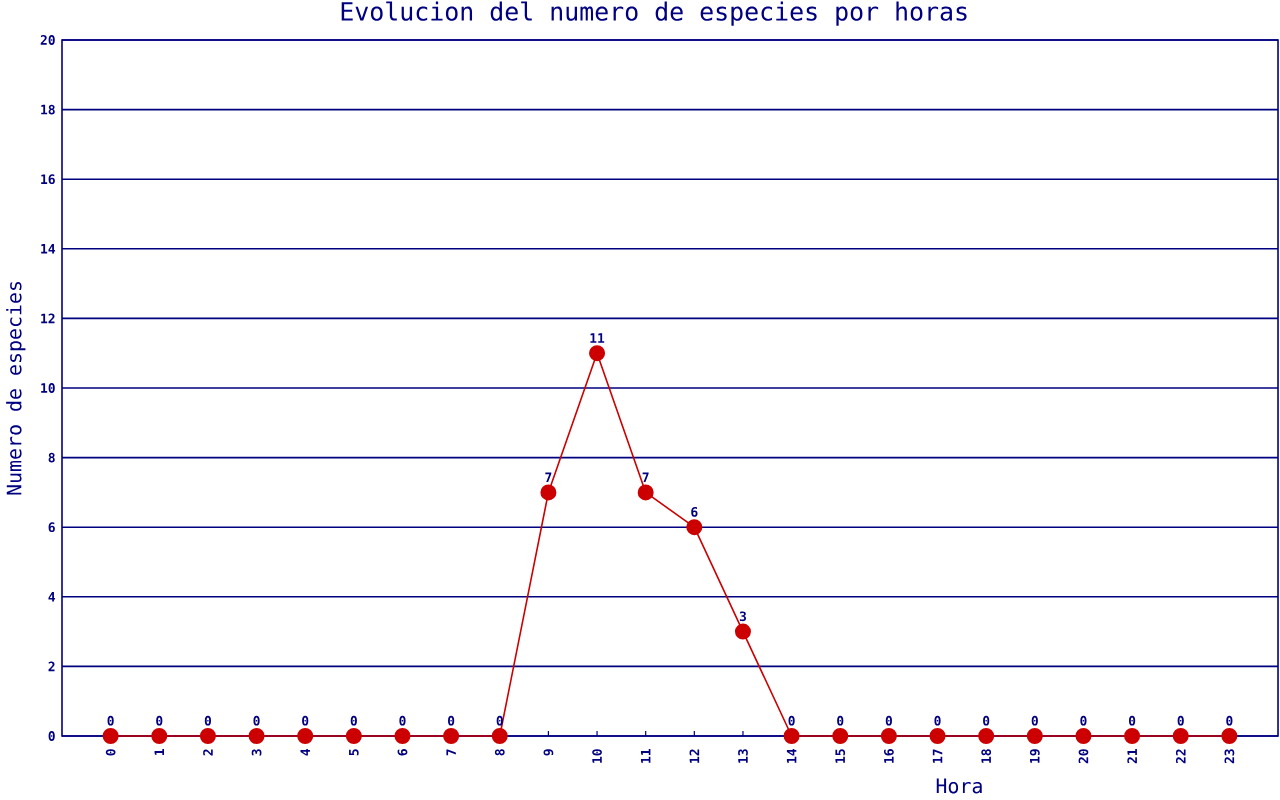 This screenshot has height=800, width=1280. Describe the element at coordinates (654, 13) in the screenshot. I see `chart-title: Evolucion del numero de especies por horas` at that location.